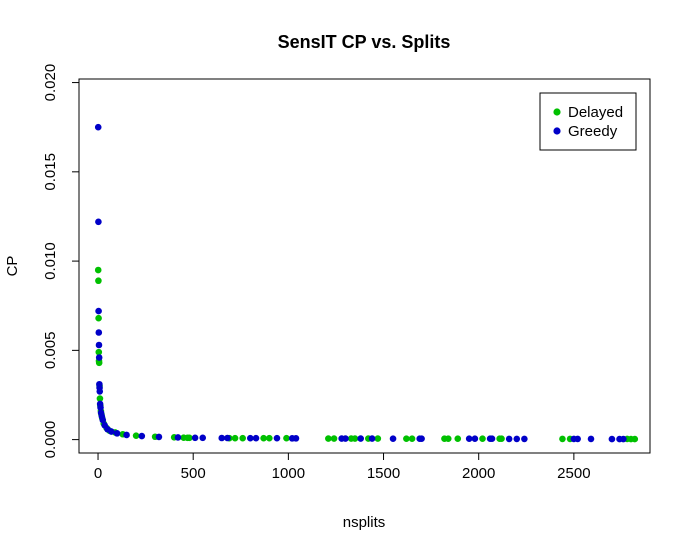  What do you see at coordinates (12, 266) in the screenshot?
I see `y-axis-label: CP` at bounding box center [12, 266].